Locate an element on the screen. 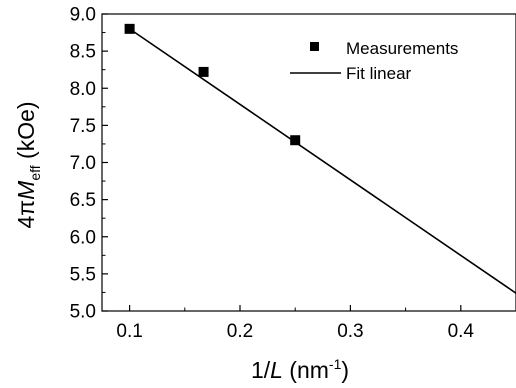 The height and width of the screenshot is (388, 516). x-axis-title-exponent: -1 is located at coordinates (335, 364).